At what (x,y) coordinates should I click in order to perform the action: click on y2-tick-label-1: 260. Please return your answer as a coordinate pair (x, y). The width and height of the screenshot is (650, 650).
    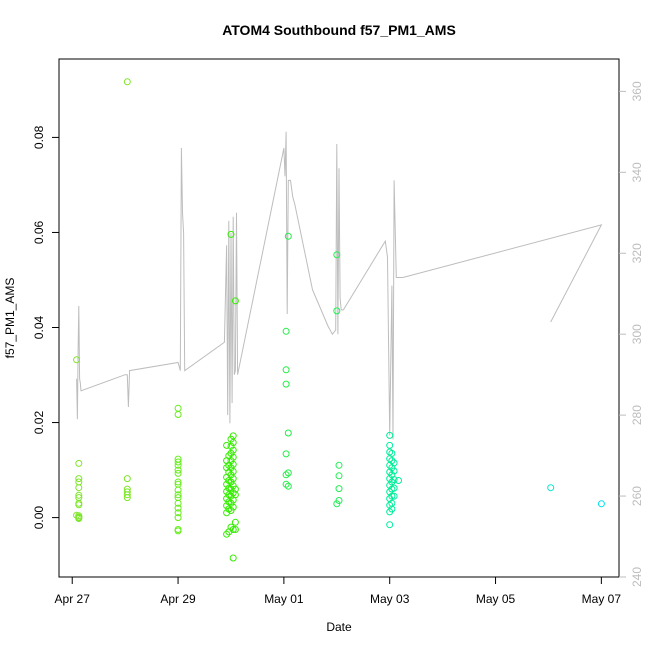
    Looking at the image, I should click on (637, 496).